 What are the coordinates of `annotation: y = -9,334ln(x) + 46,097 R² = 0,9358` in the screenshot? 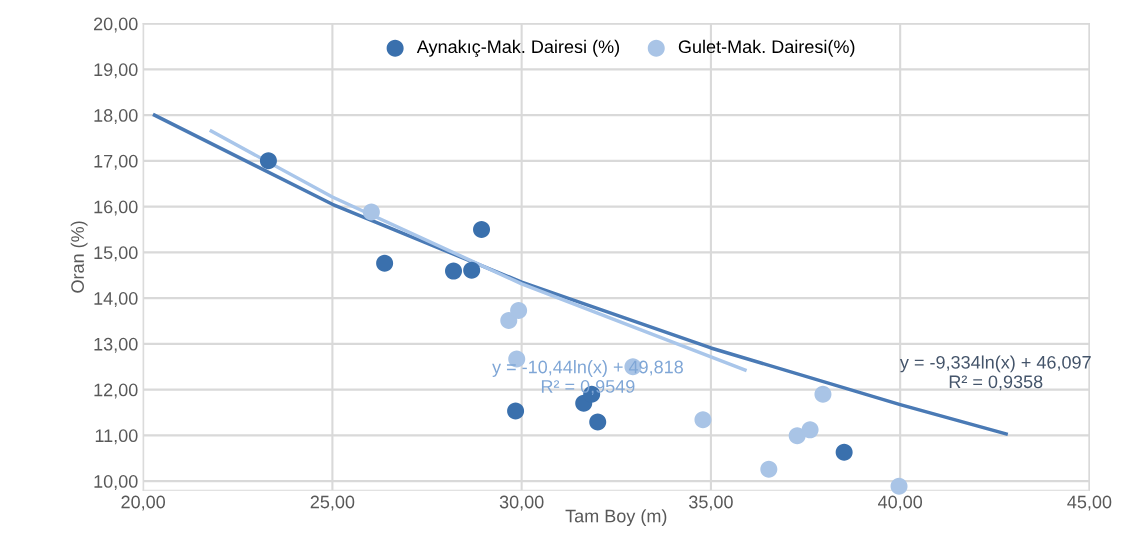 It's located at (995, 373).